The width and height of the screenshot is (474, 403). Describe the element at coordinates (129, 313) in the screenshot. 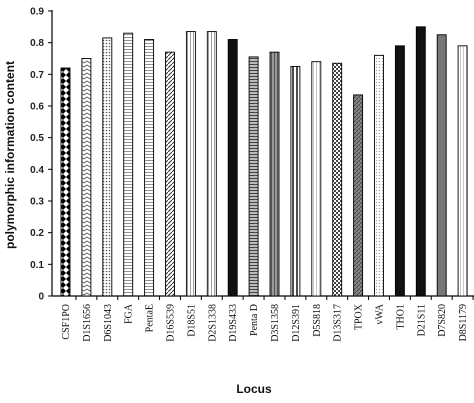

I see `x-tick-label: FGA` at that location.